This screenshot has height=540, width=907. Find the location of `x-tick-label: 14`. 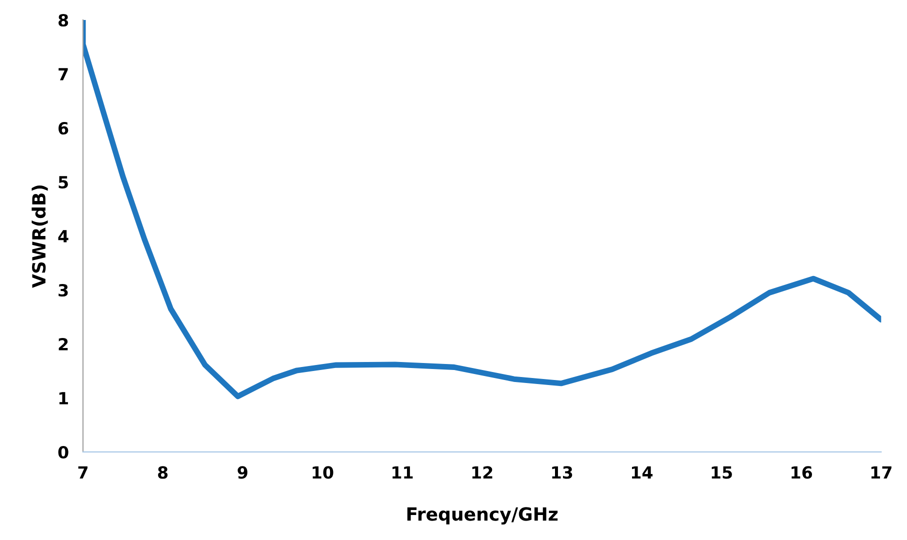

x-tick-label: 14 is located at coordinates (642, 472).